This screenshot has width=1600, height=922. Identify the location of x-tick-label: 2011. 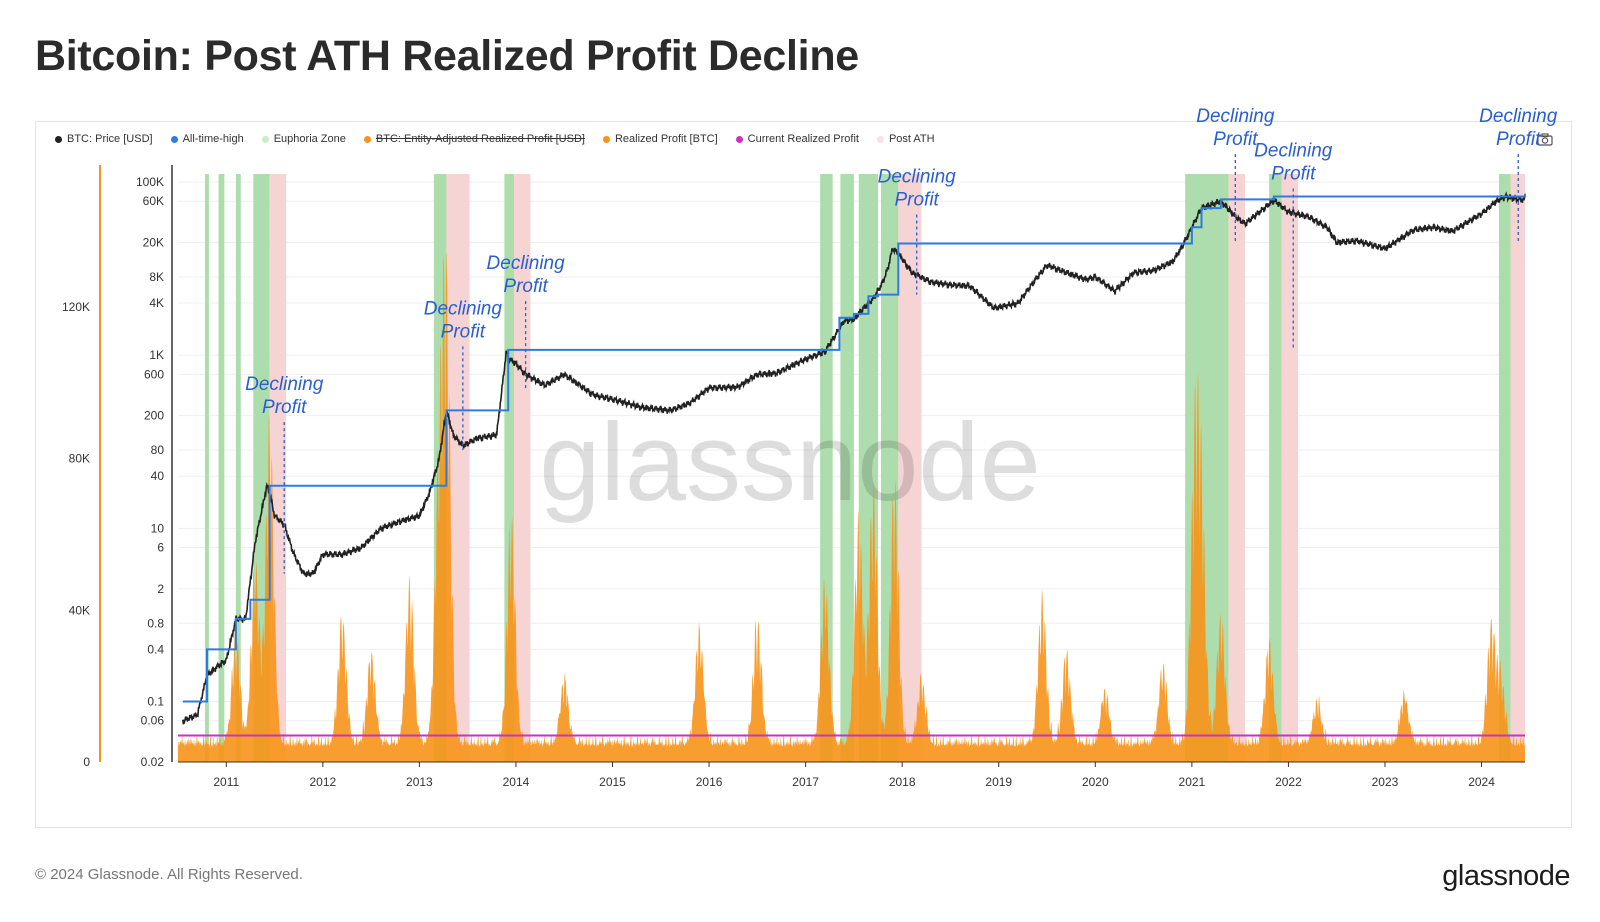
(226, 782).